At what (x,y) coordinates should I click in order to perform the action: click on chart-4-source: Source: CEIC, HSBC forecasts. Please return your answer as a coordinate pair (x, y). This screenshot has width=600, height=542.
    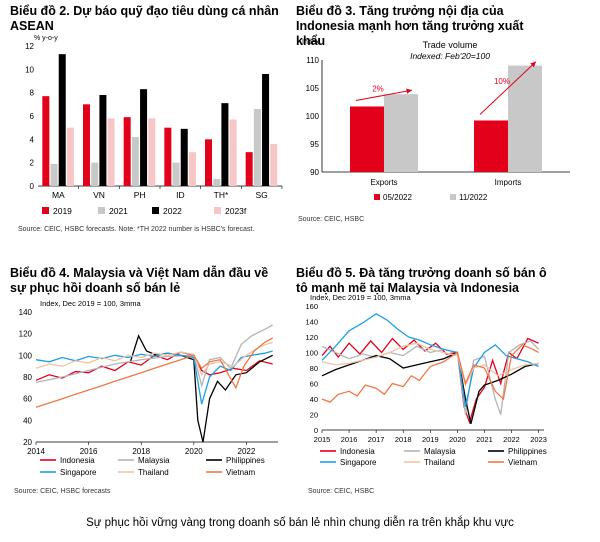
    Looking at the image, I should click on (62, 491).